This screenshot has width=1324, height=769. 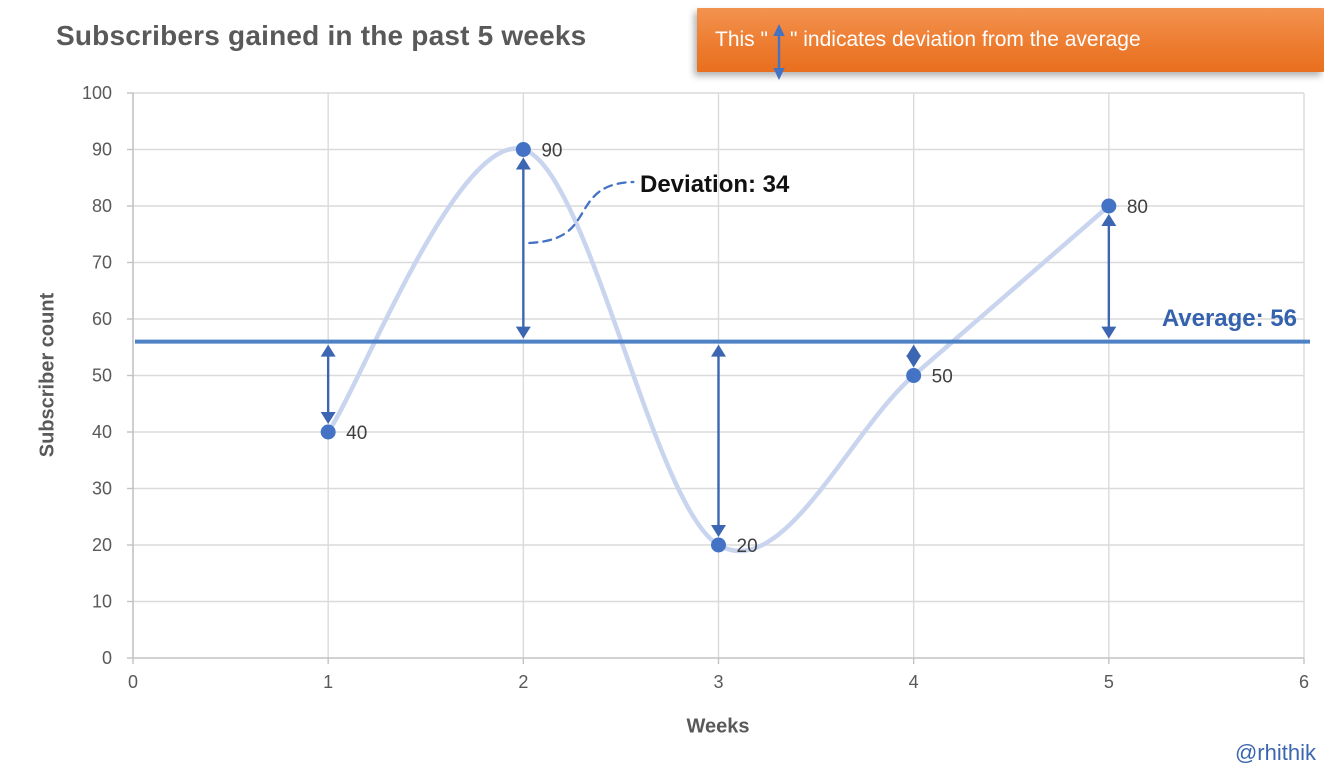 I want to click on x-tick-label: 4, so click(x=914, y=682).